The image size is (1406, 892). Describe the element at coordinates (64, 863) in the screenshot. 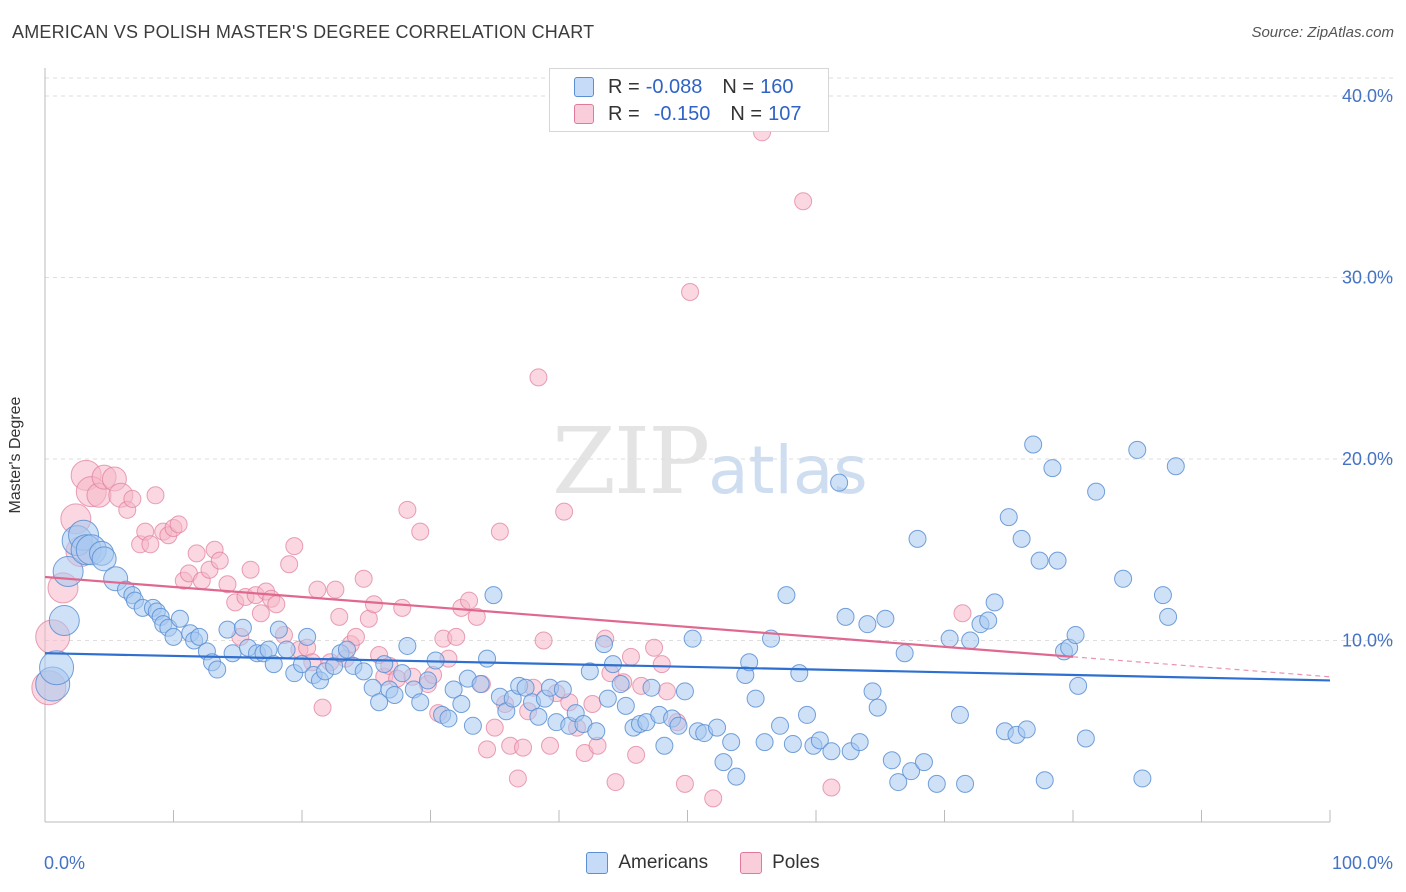

I see `x-tick-label: 0.0%` at that location.